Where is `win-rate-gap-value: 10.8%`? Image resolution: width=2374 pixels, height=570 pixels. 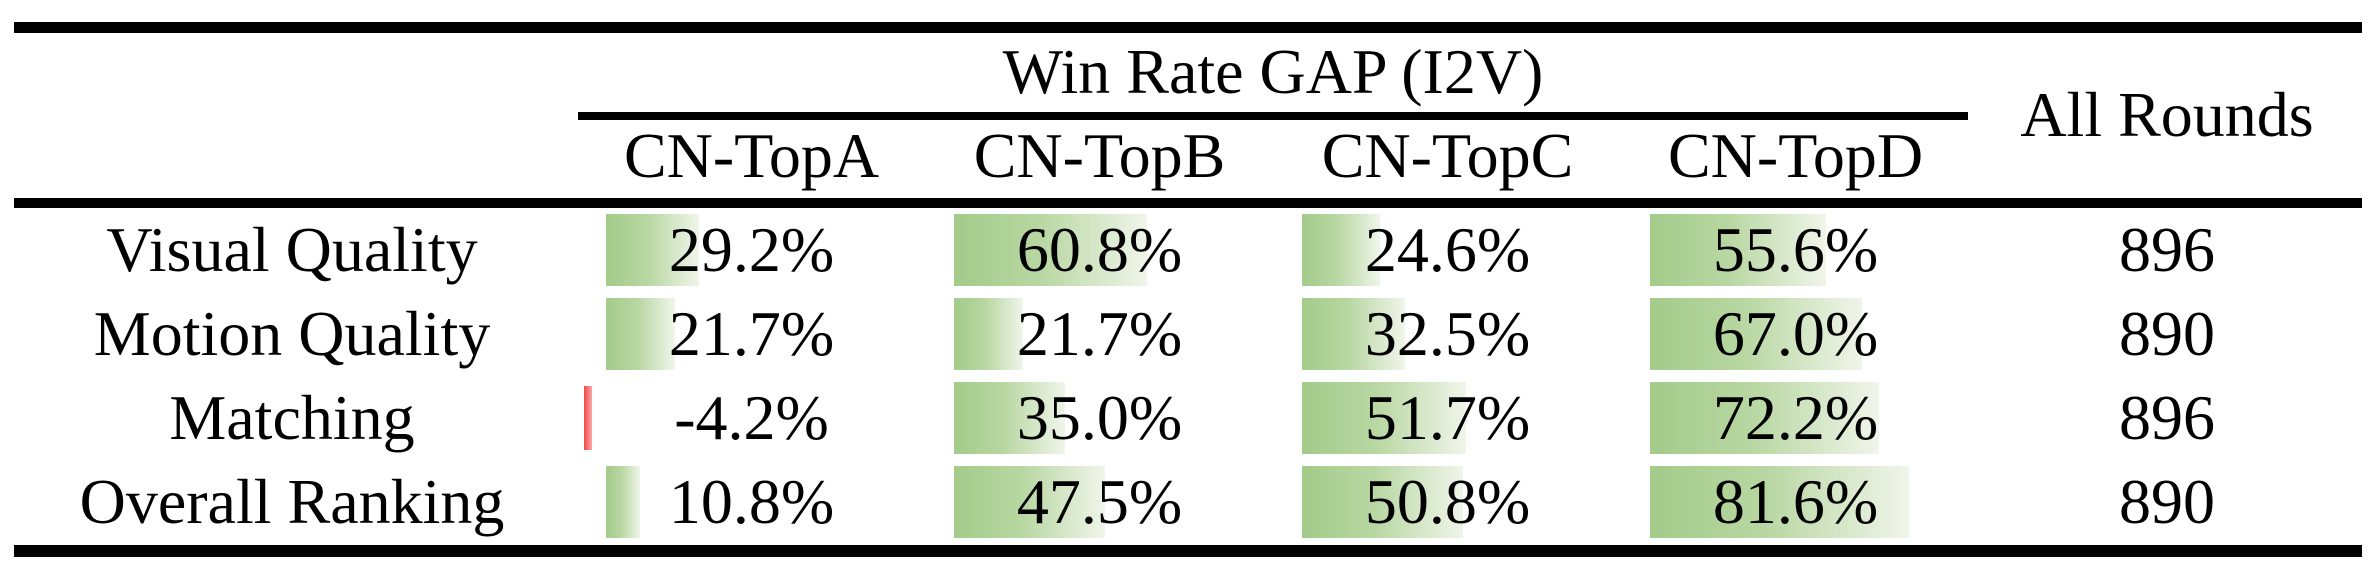
win-rate-gap-value: 10.8% is located at coordinates (751, 501).